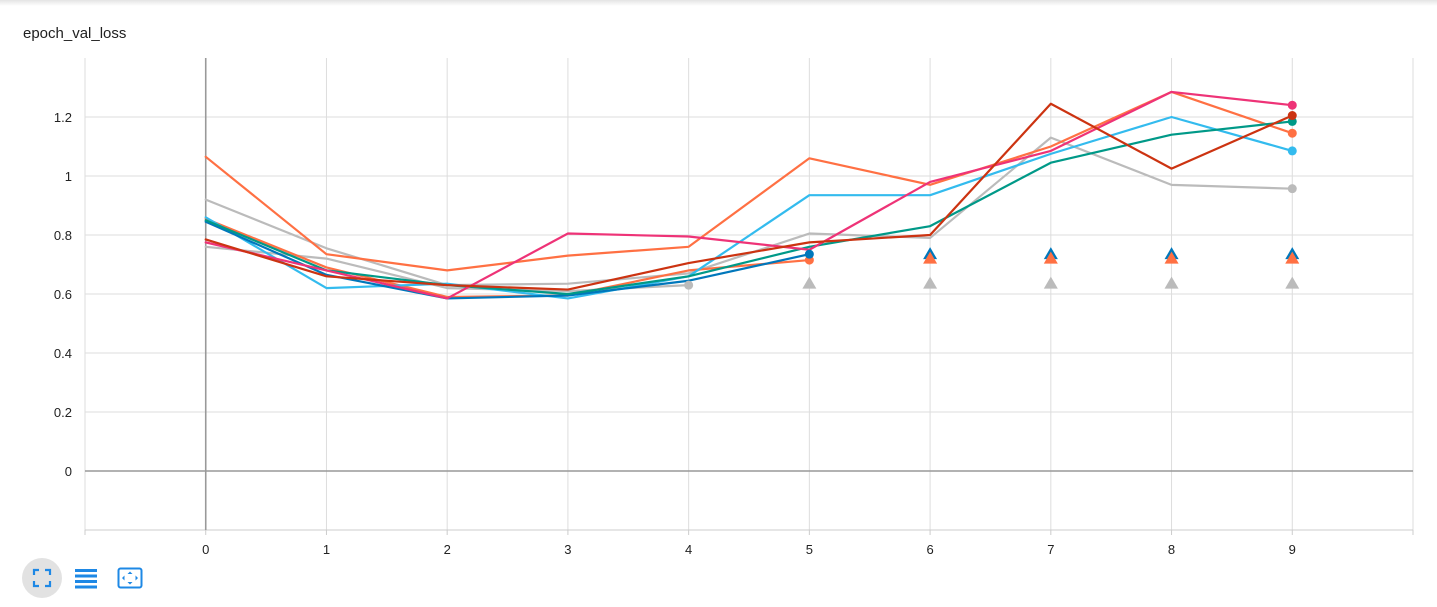 Image resolution: width=1437 pixels, height=607 pixels. I want to click on y-tick-label: 0.8, so click(63, 235).